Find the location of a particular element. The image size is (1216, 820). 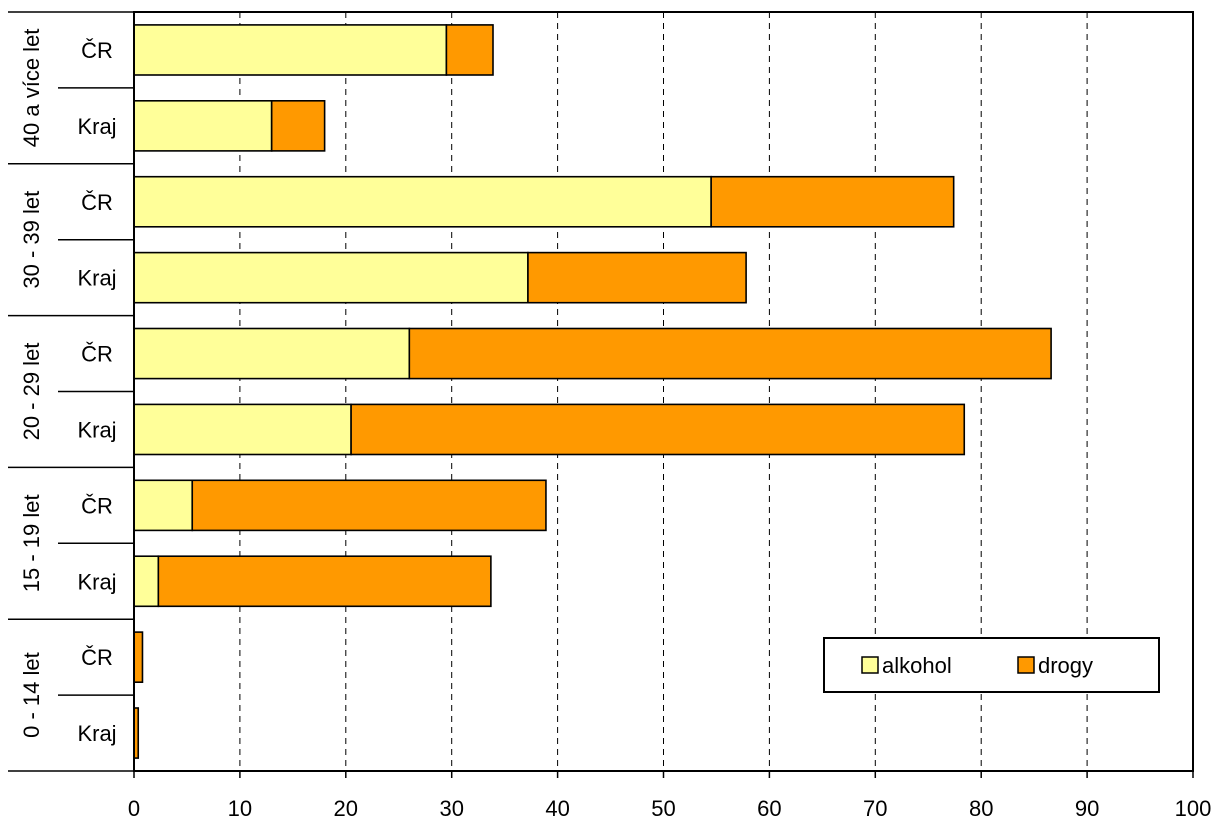

legend-label-drogy: drogy is located at coordinates (1065, 665).